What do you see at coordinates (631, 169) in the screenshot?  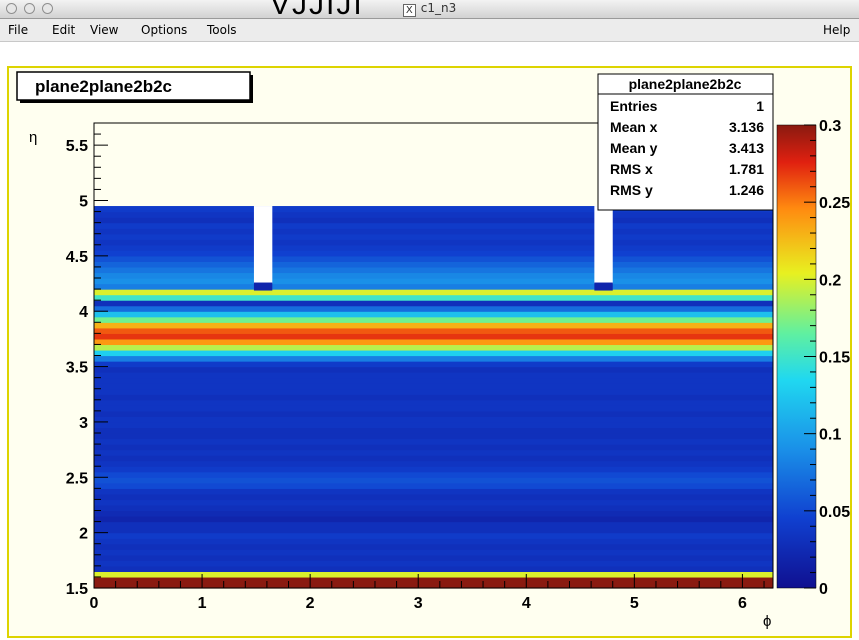 I see `stats-label: RMS x` at bounding box center [631, 169].